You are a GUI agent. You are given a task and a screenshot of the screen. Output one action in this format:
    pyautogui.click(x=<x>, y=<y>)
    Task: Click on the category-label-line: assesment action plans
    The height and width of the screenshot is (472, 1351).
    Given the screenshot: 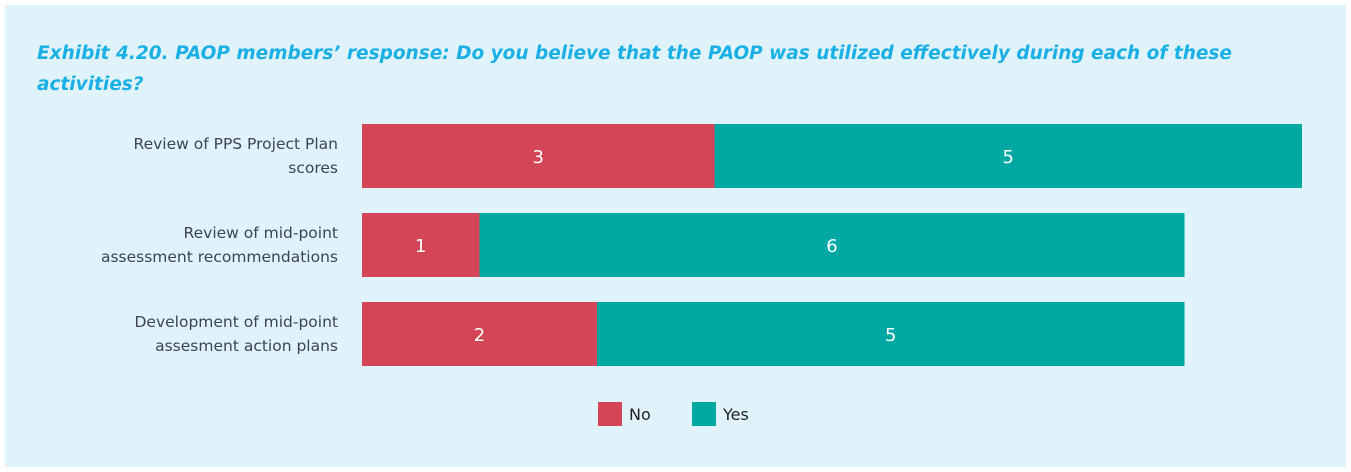 What is the action you would take?
    pyautogui.click(x=246, y=346)
    